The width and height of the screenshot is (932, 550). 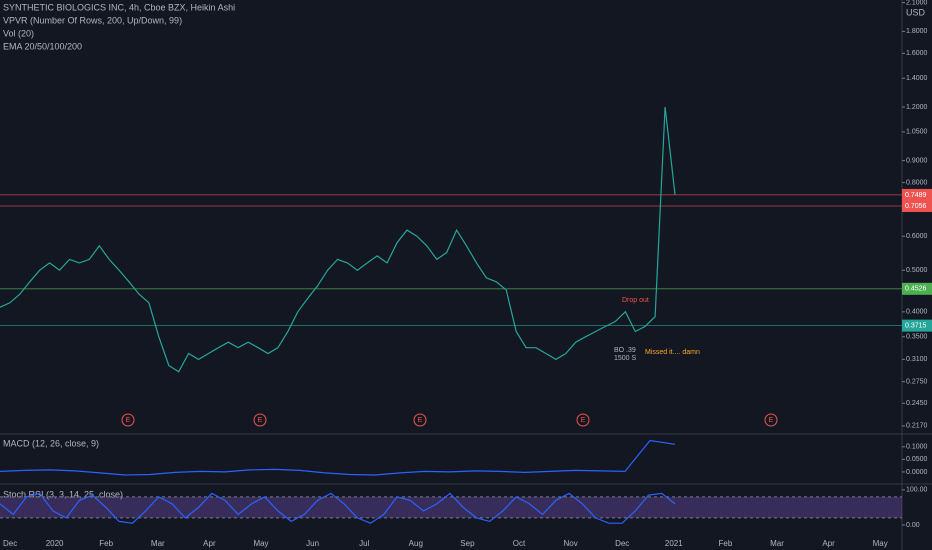 I want to click on y-tick-label: 0.8000, so click(x=917, y=182).